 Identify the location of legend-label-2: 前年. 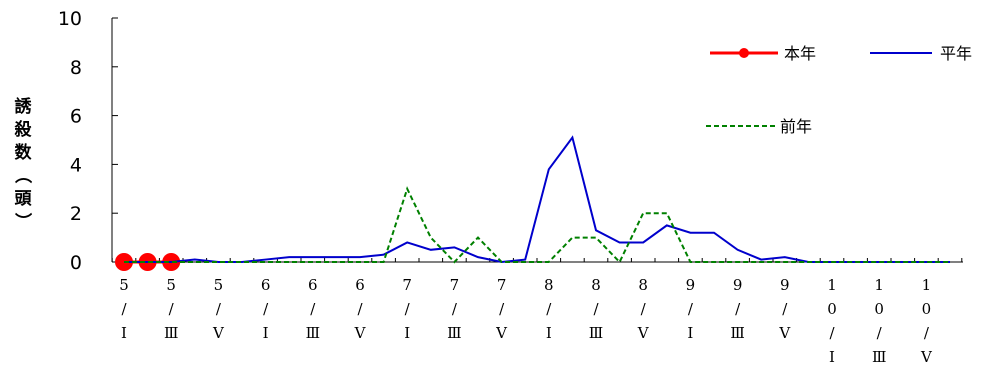
(796, 126).